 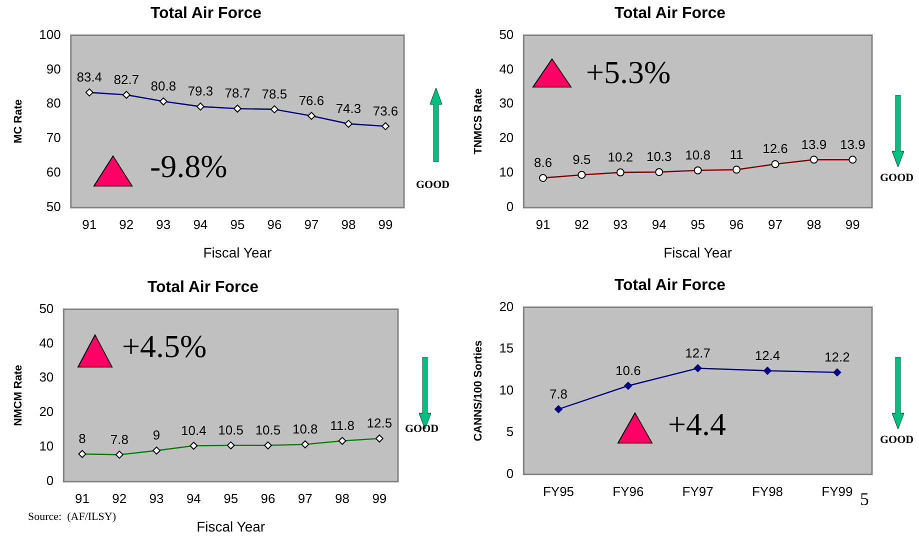 What do you see at coordinates (18, 121) in the screenshot?
I see `y-axis-title: MC Rate` at bounding box center [18, 121].